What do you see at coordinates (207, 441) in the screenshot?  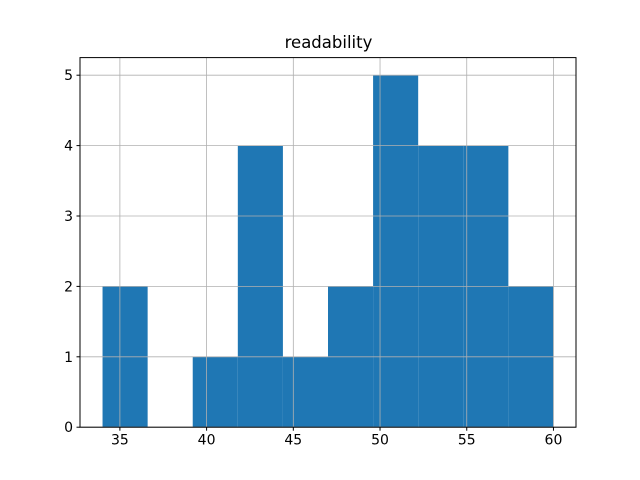 I see `x-tick-label: 40` at bounding box center [207, 441].